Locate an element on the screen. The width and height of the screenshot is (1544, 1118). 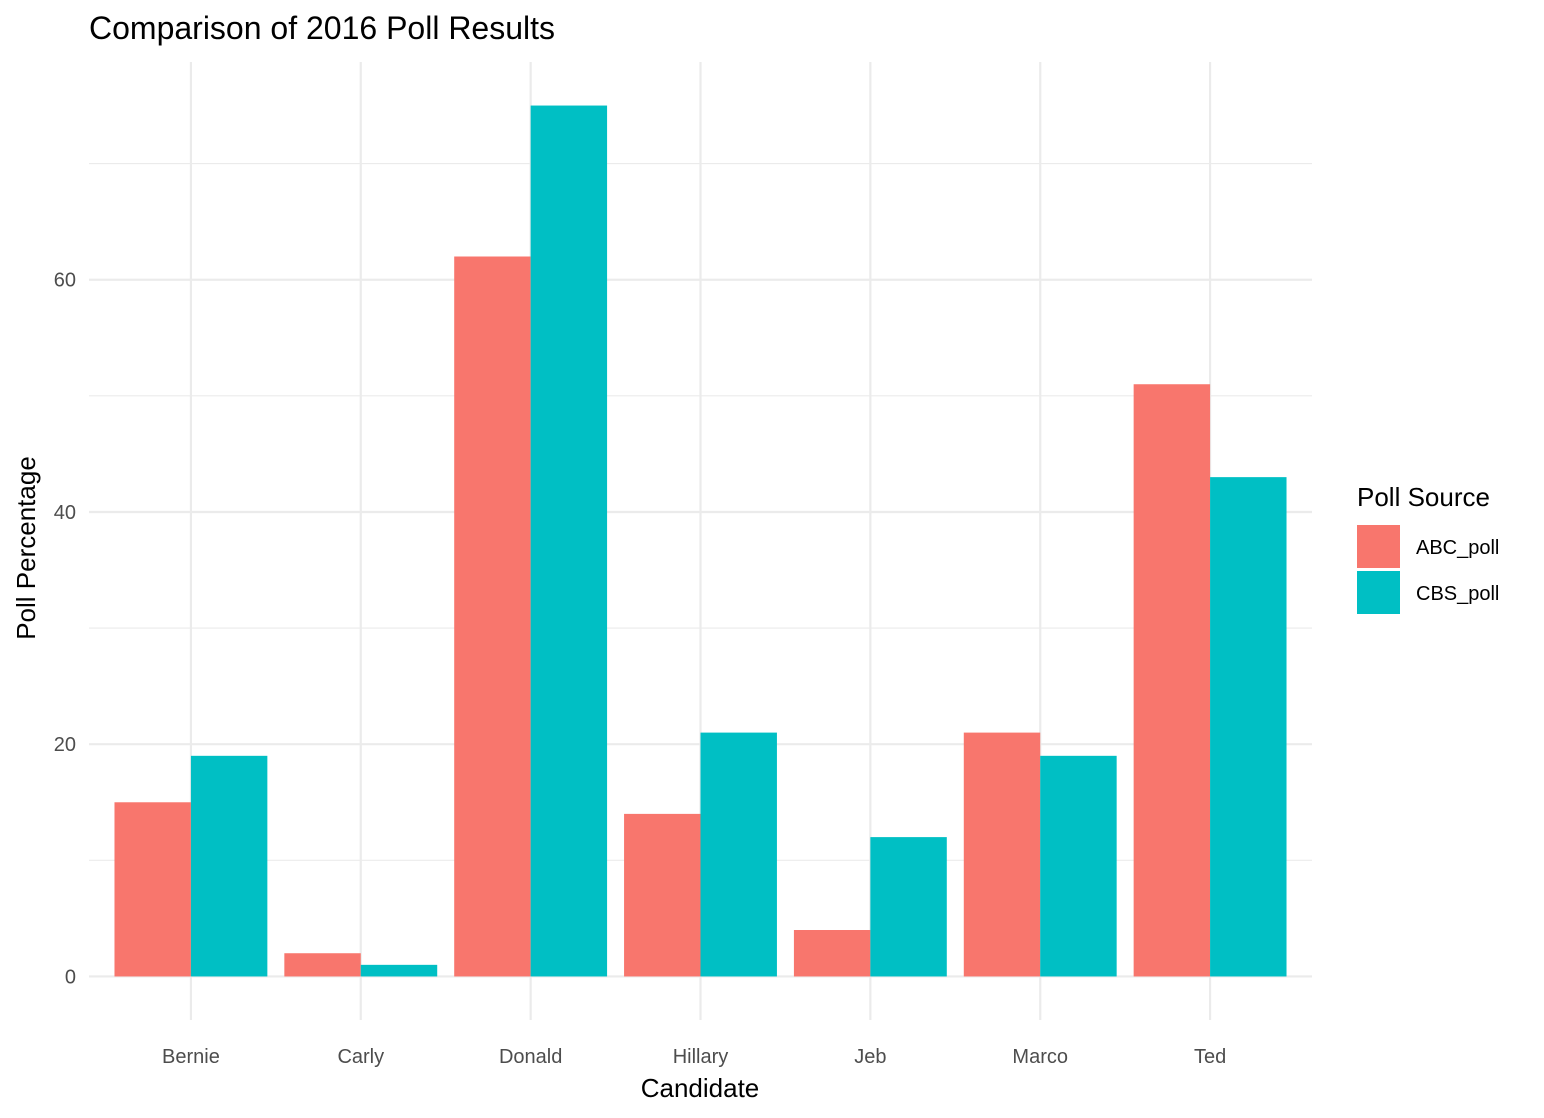
bar-cbs-poll-marco is located at coordinates (1078, 866).